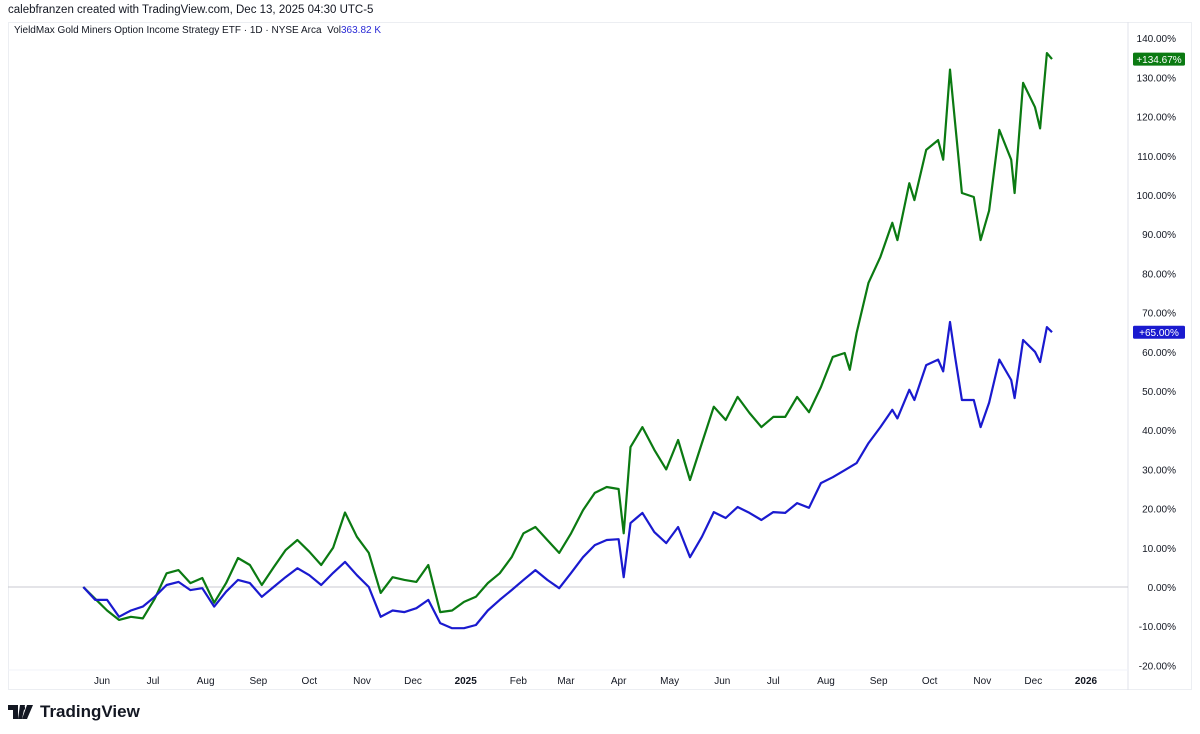  I want to click on y-tick-label: 110.00%, so click(1156, 157).